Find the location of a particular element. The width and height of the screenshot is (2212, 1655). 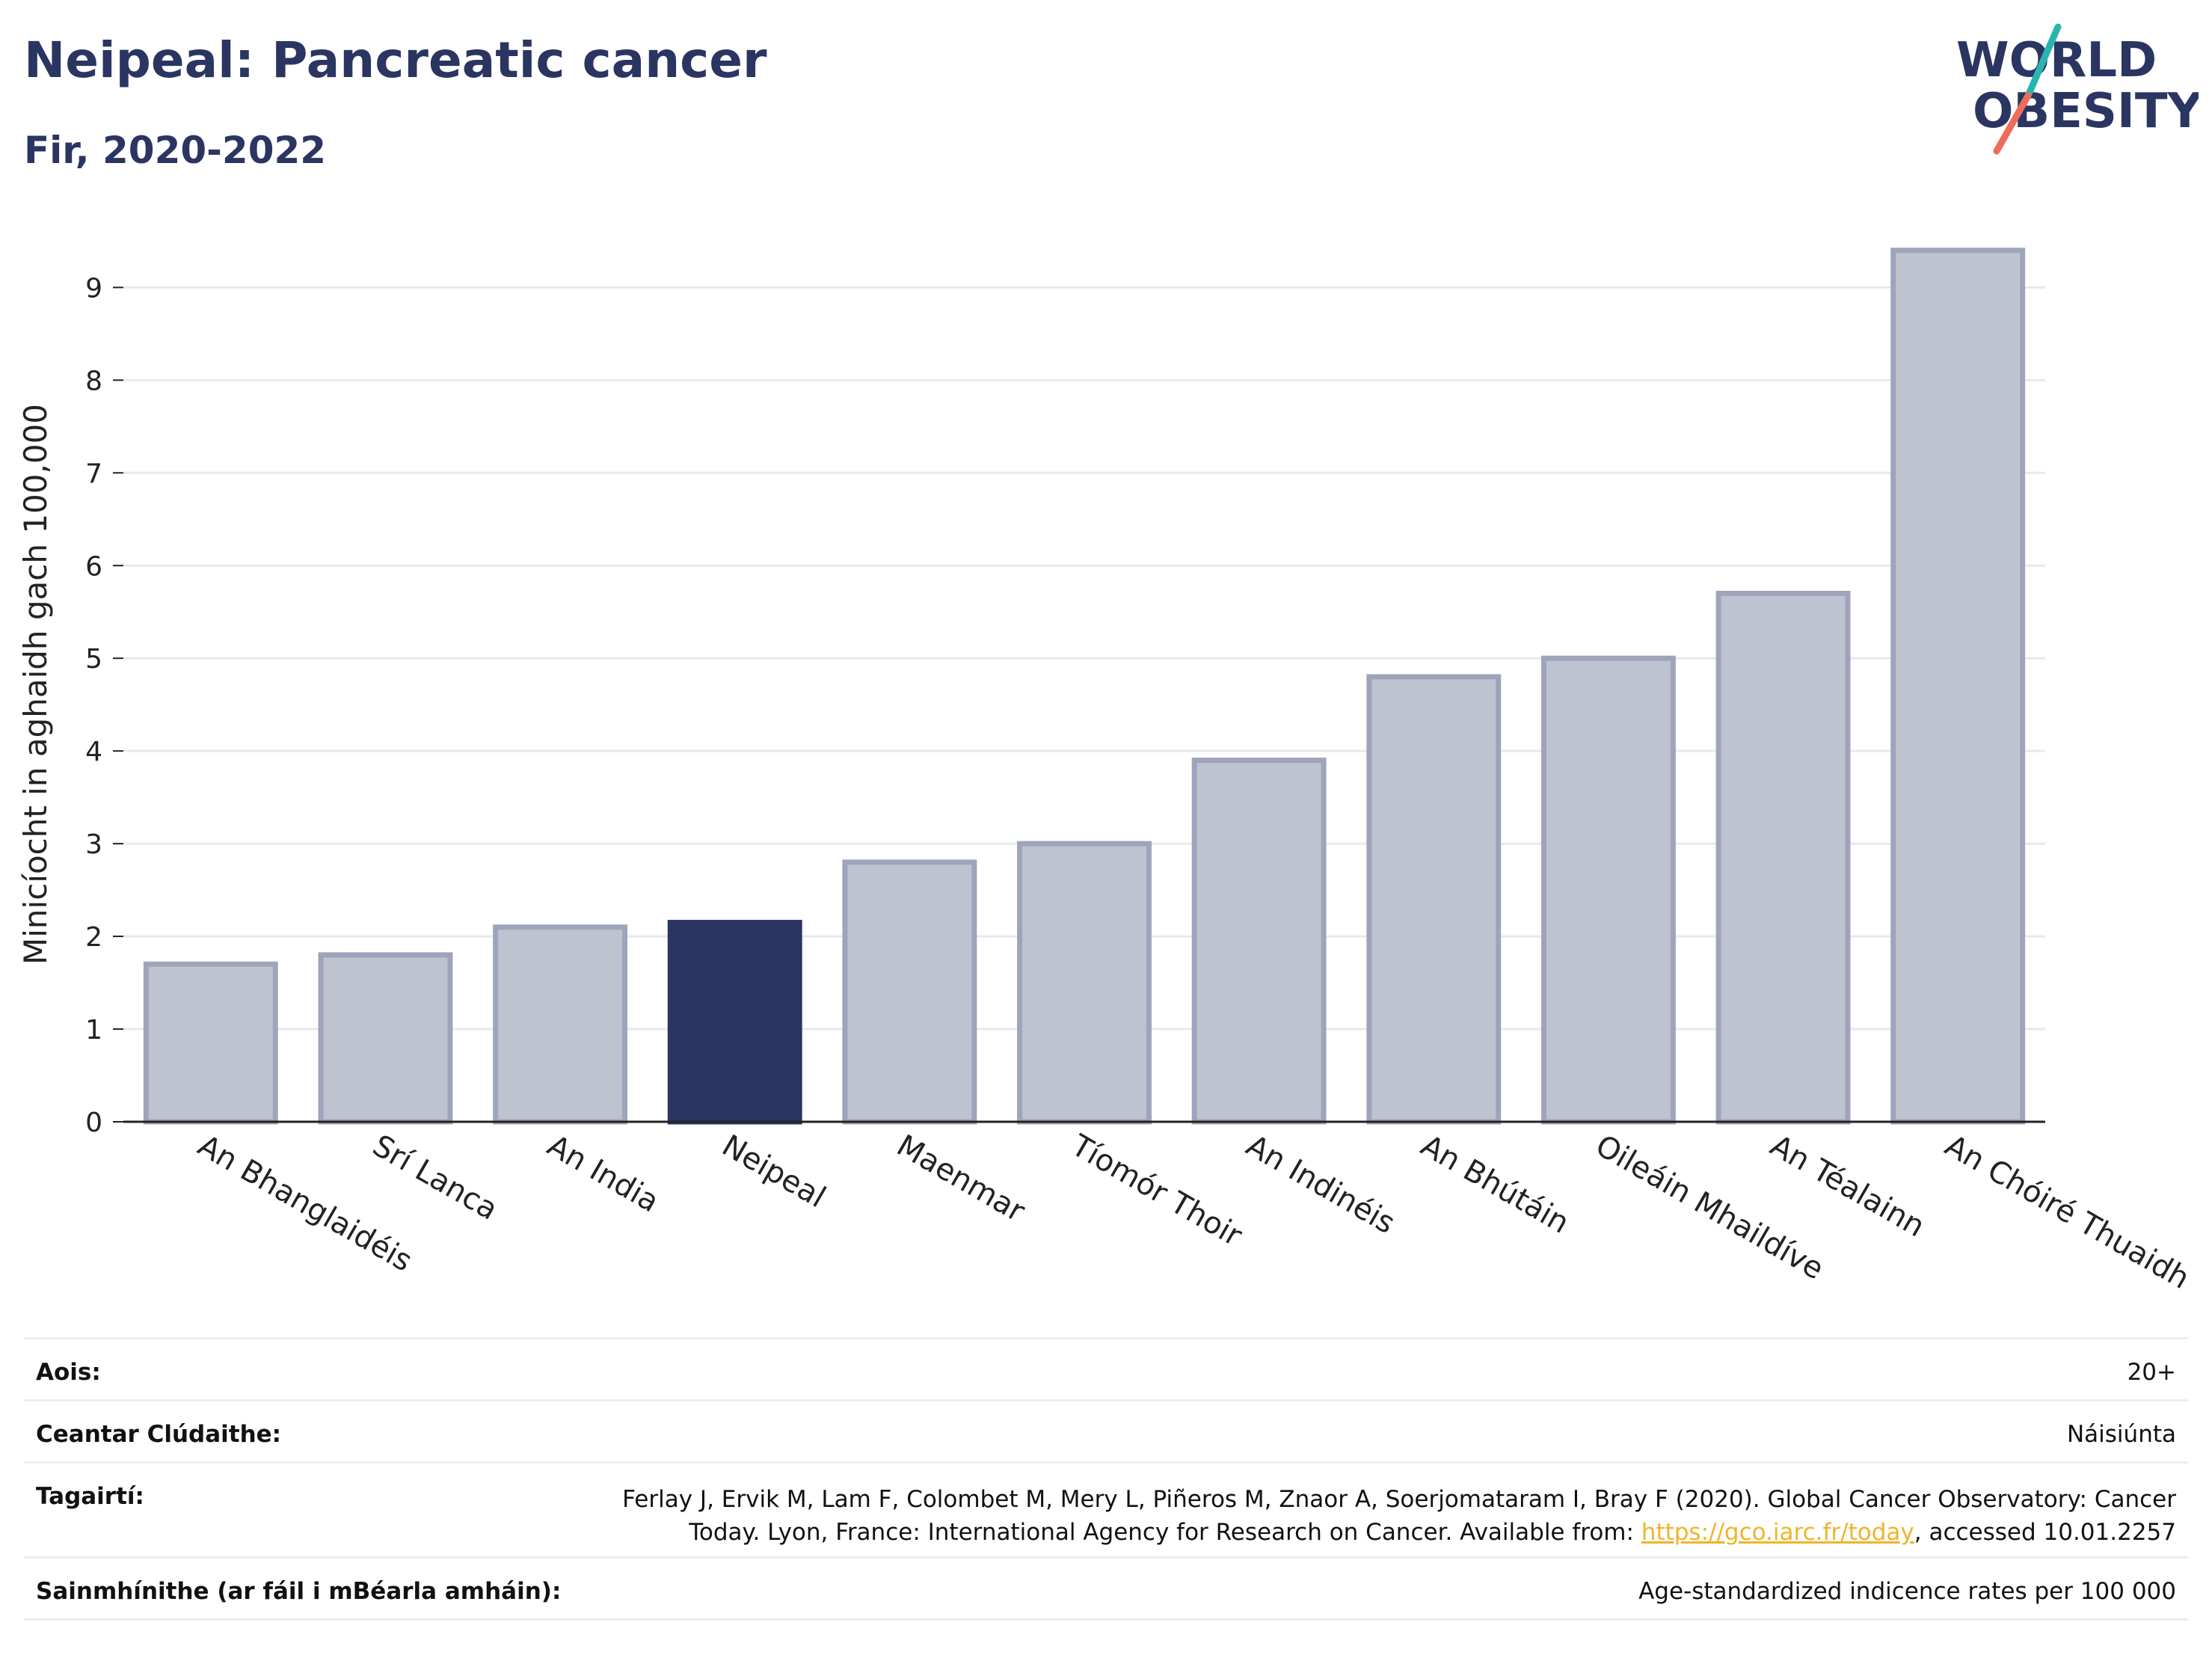

age-label: Aois: is located at coordinates (68, 1372).